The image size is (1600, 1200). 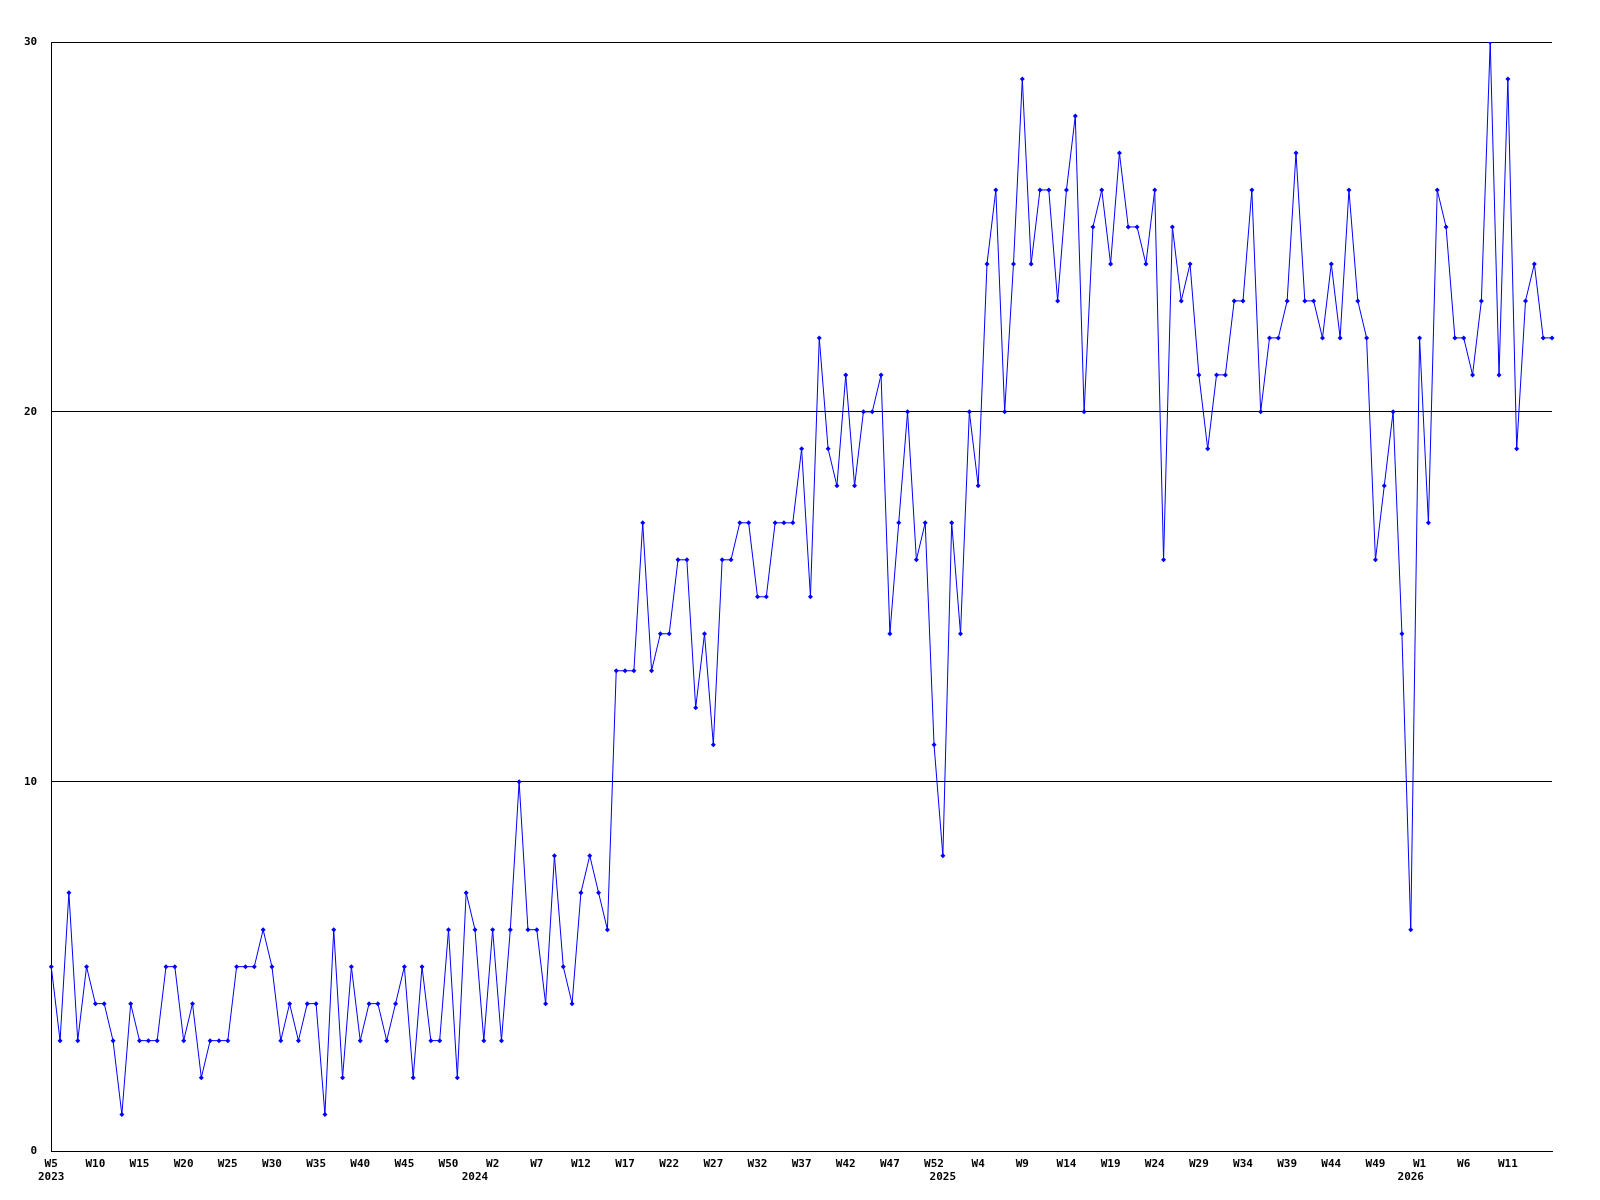 What do you see at coordinates (1243, 1164) in the screenshot?
I see `x-tick-label: W34` at bounding box center [1243, 1164].